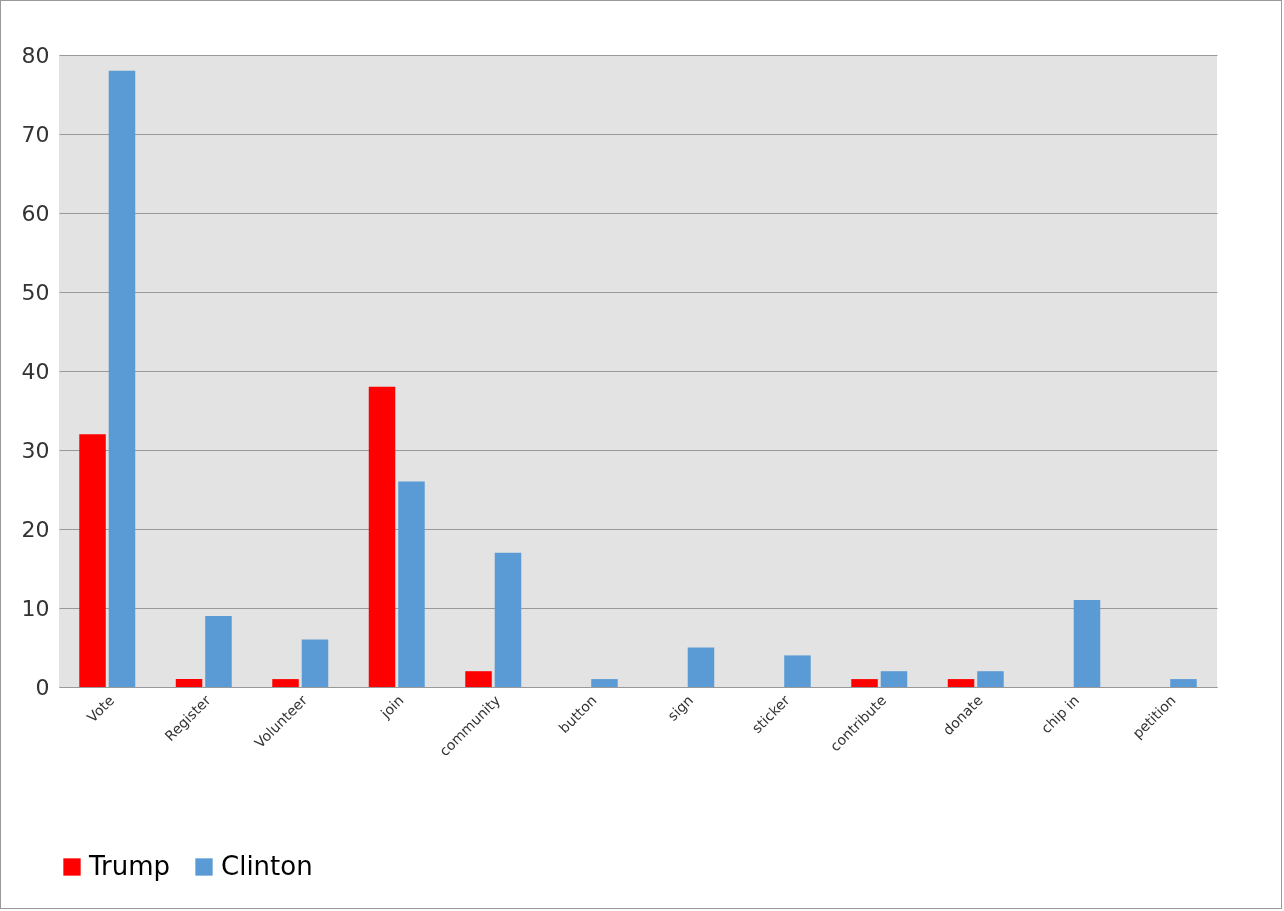 The width and height of the screenshot is (1284, 911). Describe the element at coordinates (129, 866) in the screenshot. I see `legend-label: Trump` at that location.